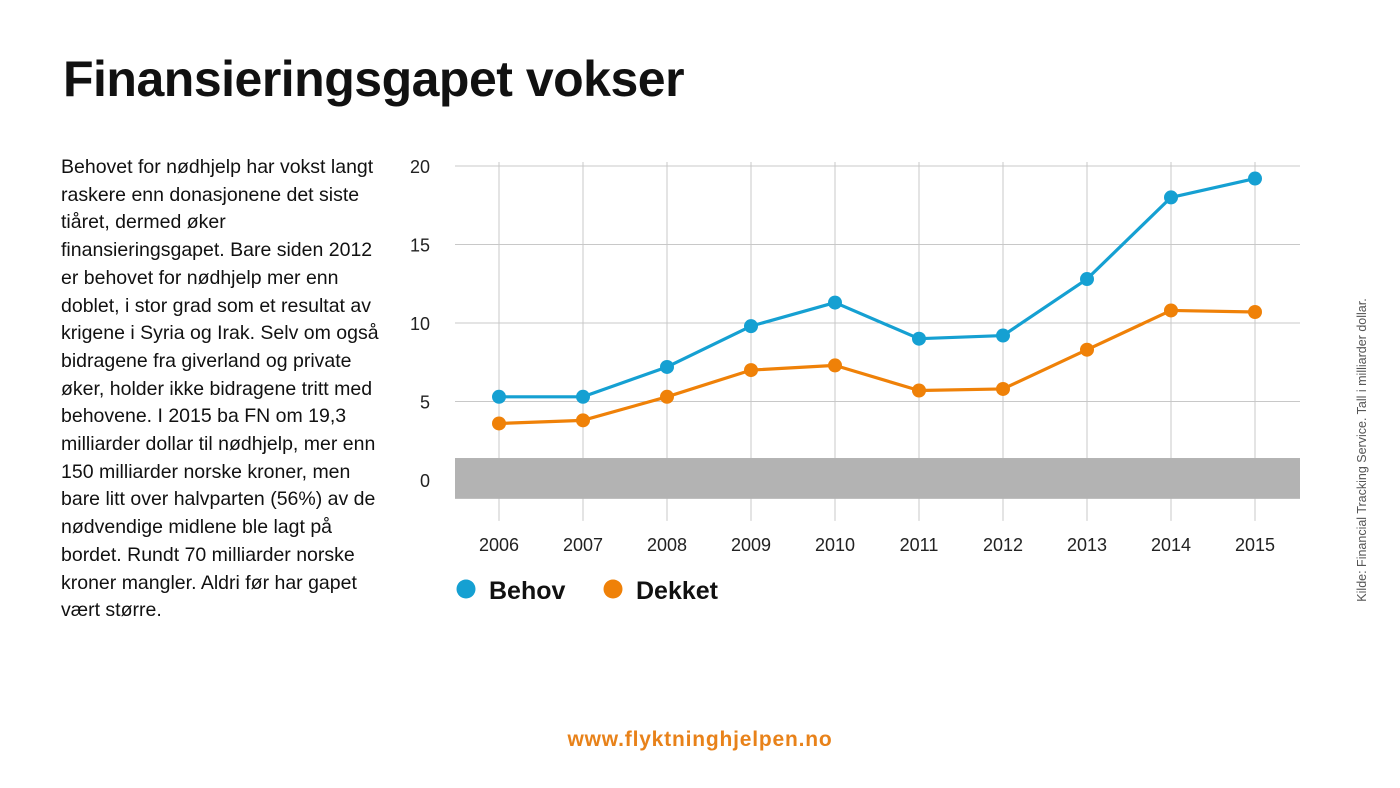 This screenshot has width=1400, height=788. I want to click on x-tick-label: 2011, so click(919, 545).